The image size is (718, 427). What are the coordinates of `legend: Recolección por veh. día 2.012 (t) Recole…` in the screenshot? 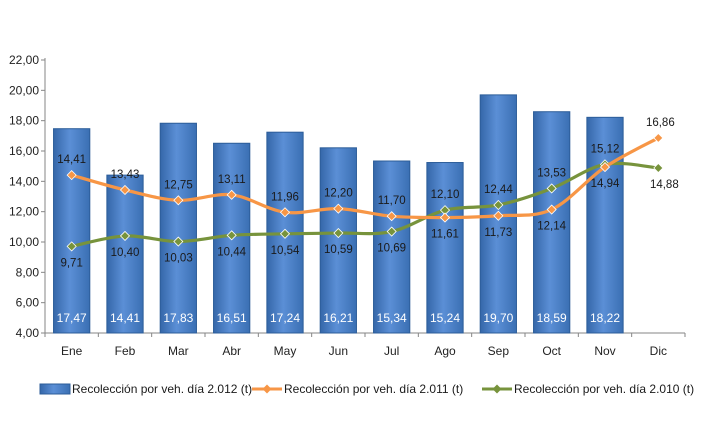 It's located at (366, 389).